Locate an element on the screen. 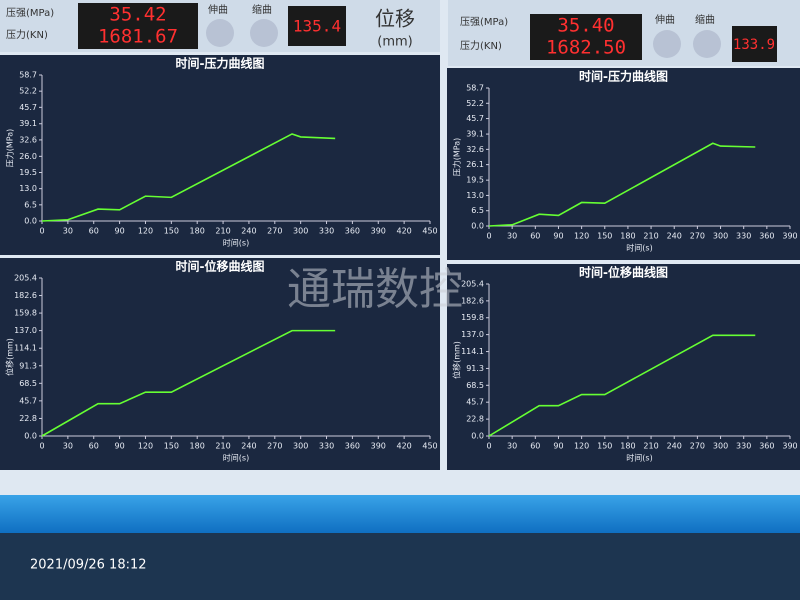  chart-panel is located at coordinates (623, 164).